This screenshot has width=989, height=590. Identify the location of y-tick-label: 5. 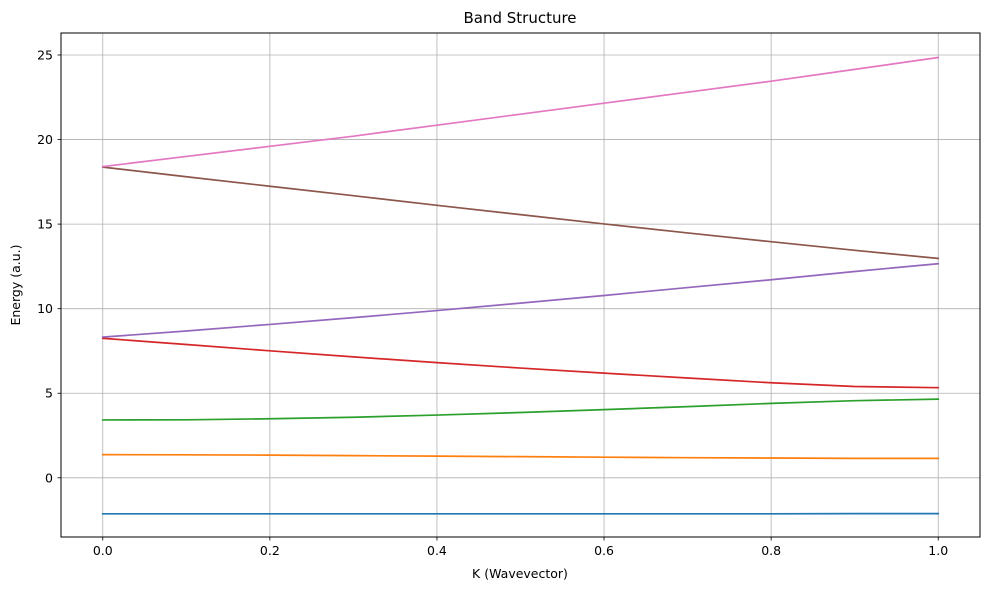
(49, 393).